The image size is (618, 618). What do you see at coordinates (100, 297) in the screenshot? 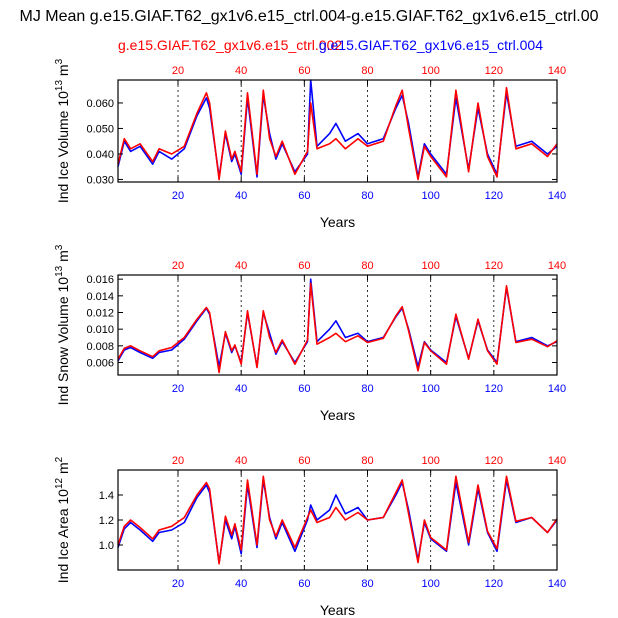
I see `y-tick-label: 0.014` at bounding box center [100, 297].